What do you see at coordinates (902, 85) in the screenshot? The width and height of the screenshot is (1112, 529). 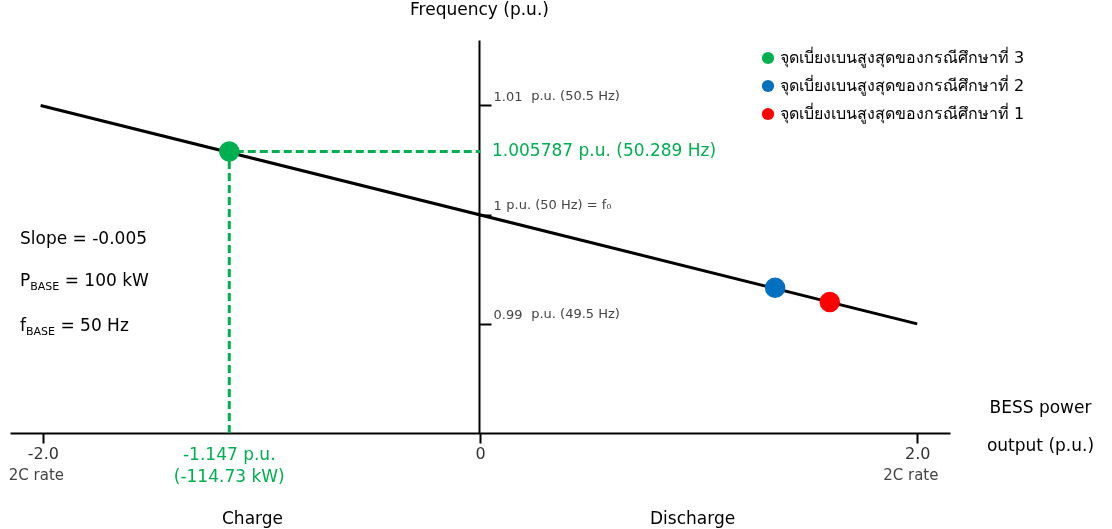 I see `legend-label: จุดเบี่ยงเบนสูงสุดของกรณีศึกษาที่ 2` at bounding box center [902, 85].